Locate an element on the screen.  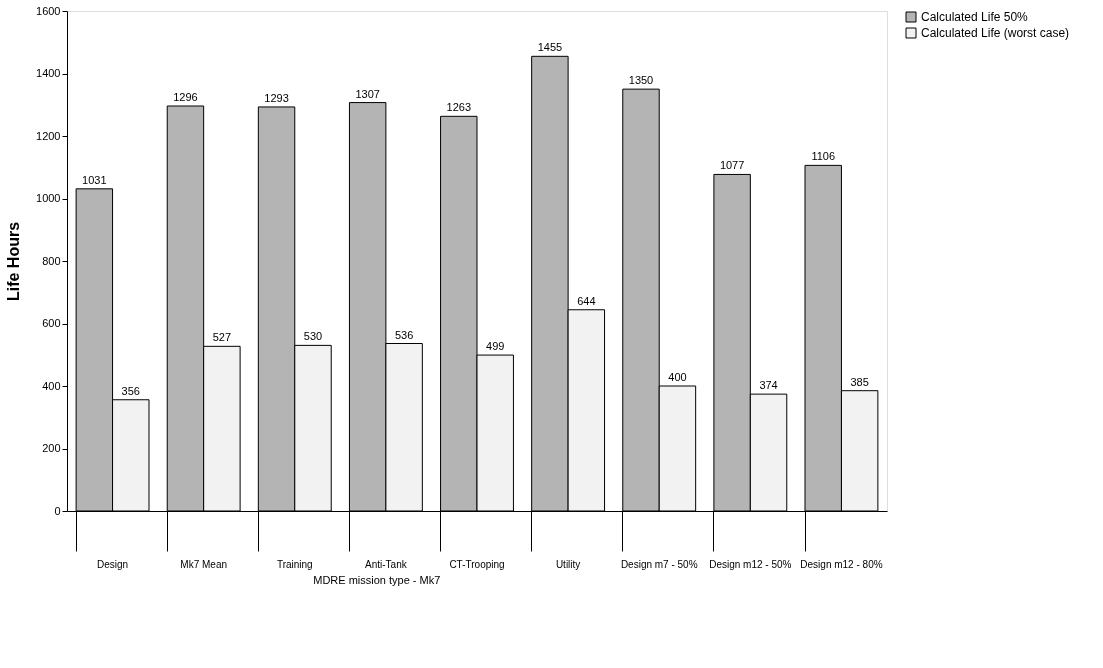
data-label: 1296 is located at coordinates (185, 97).